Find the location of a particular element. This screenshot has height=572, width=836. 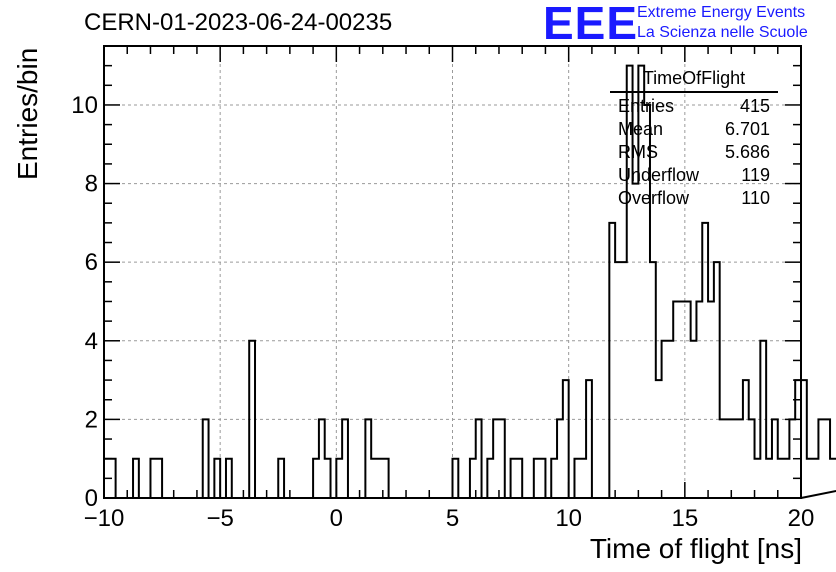

x-tick-label: 10 is located at coordinates (568, 518).